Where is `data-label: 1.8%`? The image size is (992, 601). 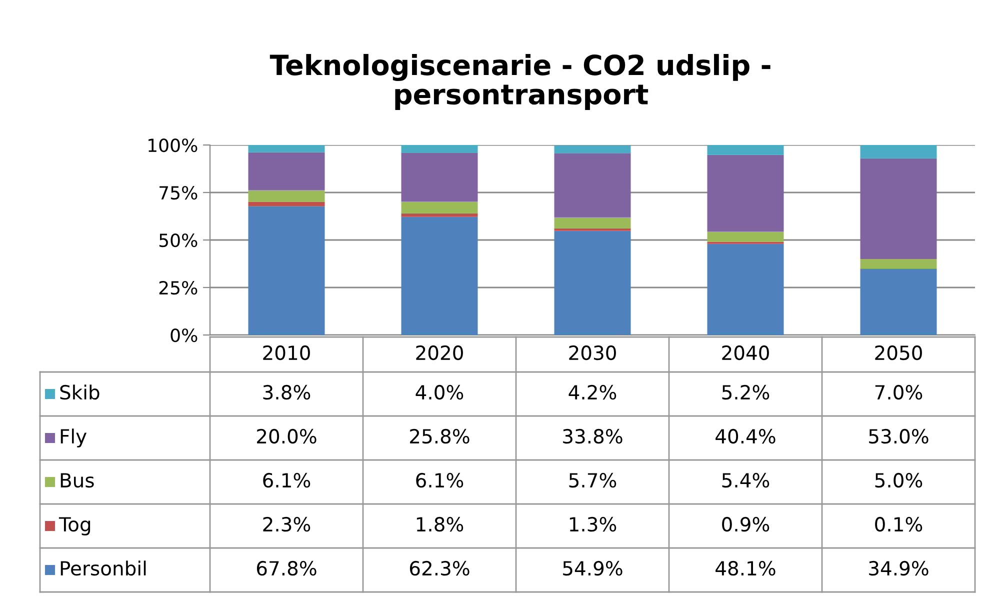 data-label: 1.8% is located at coordinates (440, 524).